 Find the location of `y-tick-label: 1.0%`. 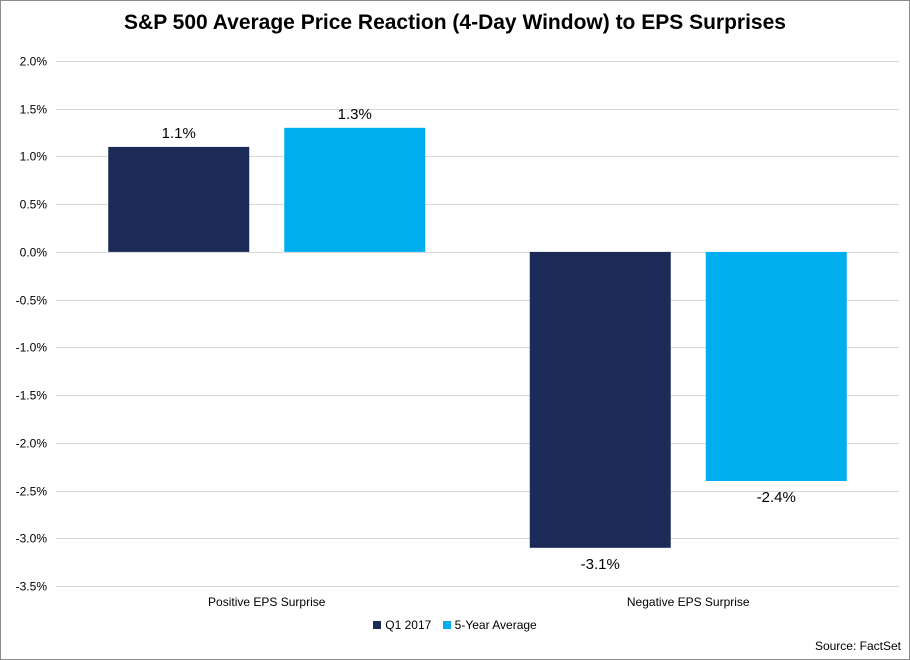

y-tick-label: 1.0% is located at coordinates (34, 157).